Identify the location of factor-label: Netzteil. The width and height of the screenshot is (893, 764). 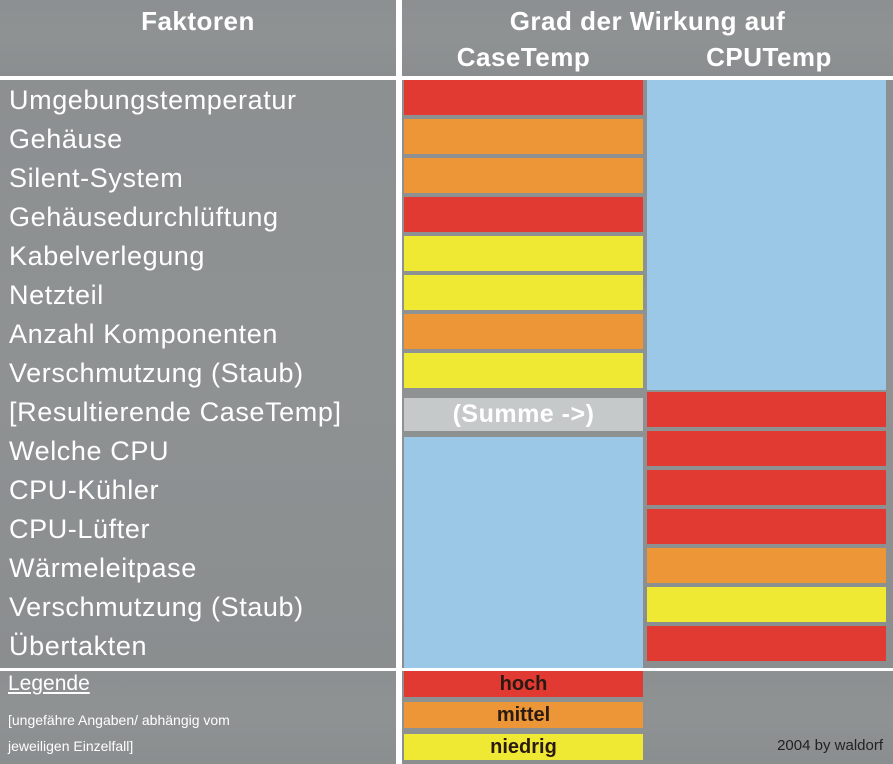
(56, 295).